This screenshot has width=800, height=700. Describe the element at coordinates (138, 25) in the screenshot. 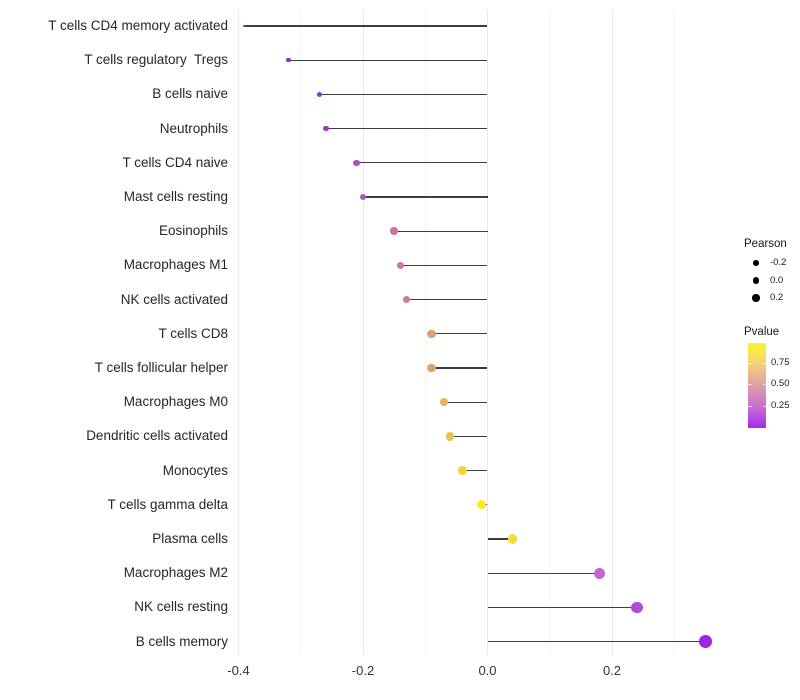

I see `y-axis-label: T cells CD4 memory activated` at that location.